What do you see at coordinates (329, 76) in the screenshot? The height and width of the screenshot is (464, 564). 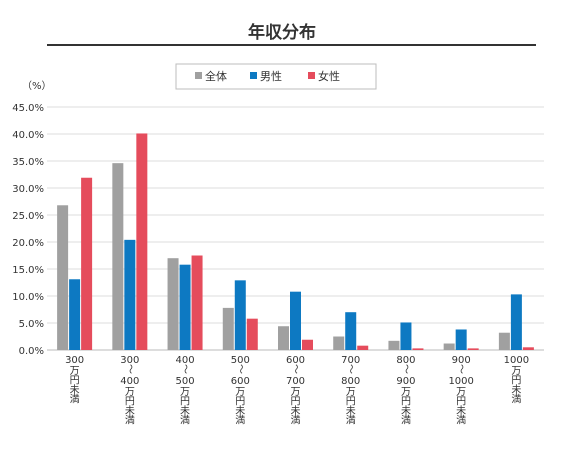 I see `legend-label: 女性` at bounding box center [329, 76].